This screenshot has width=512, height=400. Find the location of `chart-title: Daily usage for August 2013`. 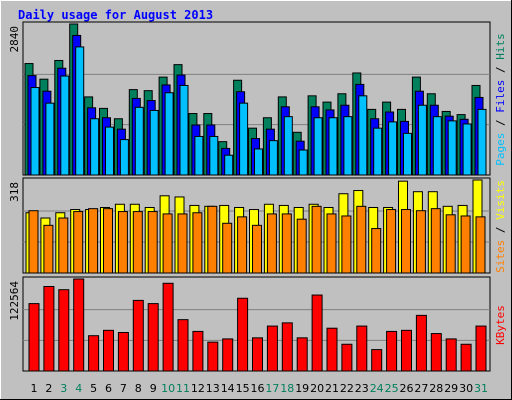

chart-title: Daily usage for August 2013 is located at coordinates (115, 15).